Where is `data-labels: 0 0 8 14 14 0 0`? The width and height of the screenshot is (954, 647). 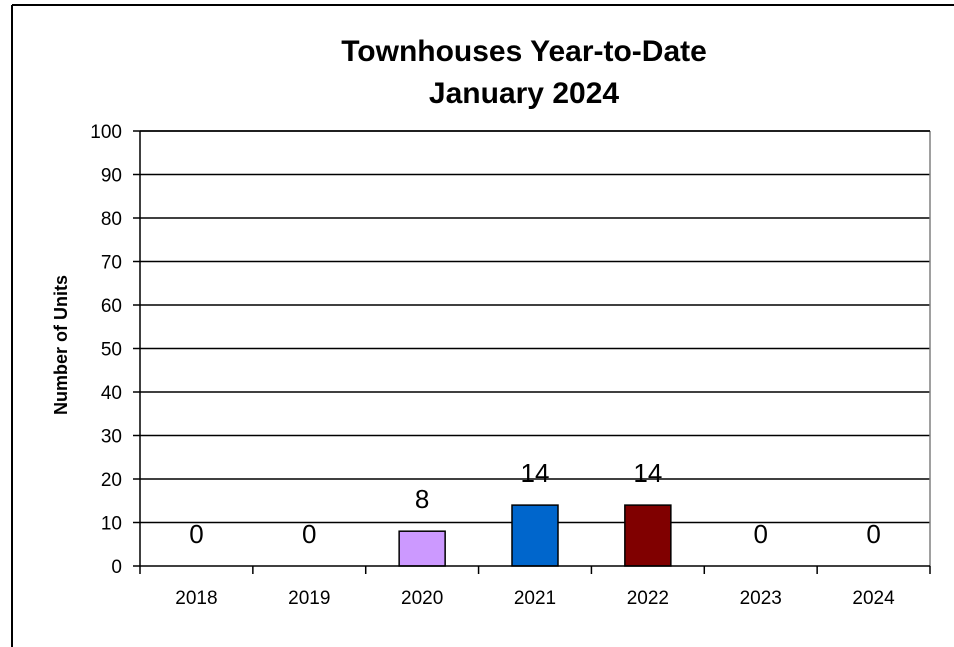 data-labels: 0 0 8 14 14 0 0 is located at coordinates (535, 503).